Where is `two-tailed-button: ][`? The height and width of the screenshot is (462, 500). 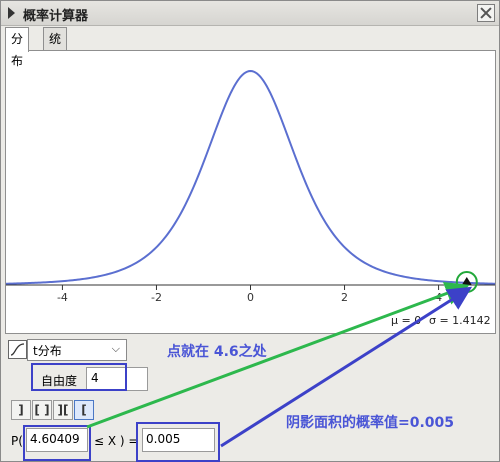
two-tailed-button: ][ is located at coordinates (63, 410).